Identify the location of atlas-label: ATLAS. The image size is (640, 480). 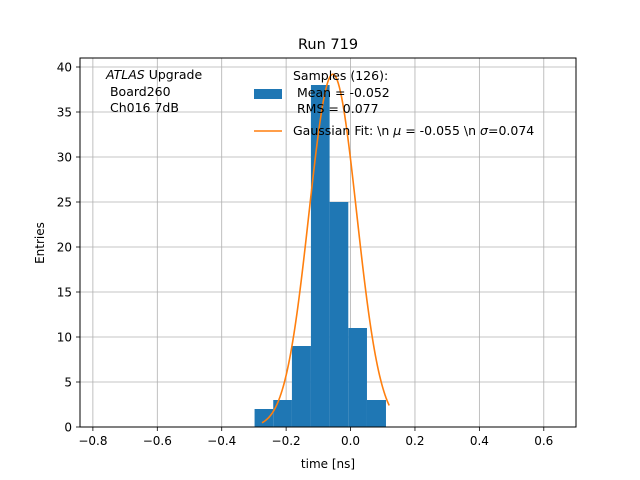
(125, 74).